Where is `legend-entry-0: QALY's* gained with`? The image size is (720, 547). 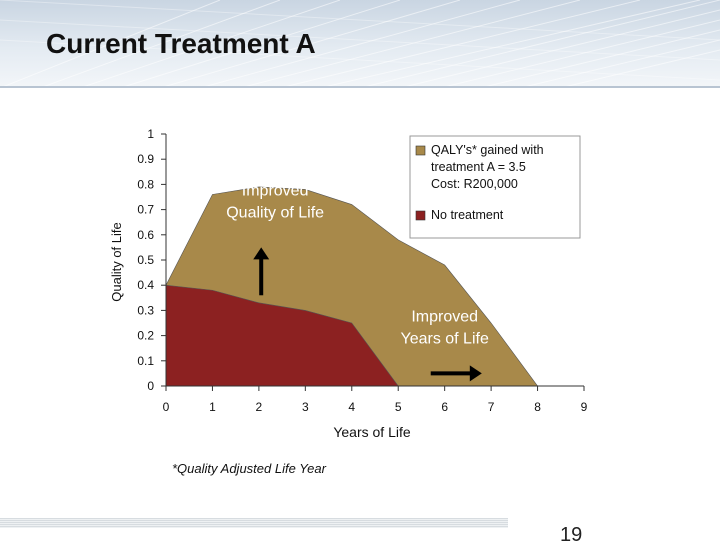
legend-entry-0: QALY's* gained with is located at coordinates (487, 150).